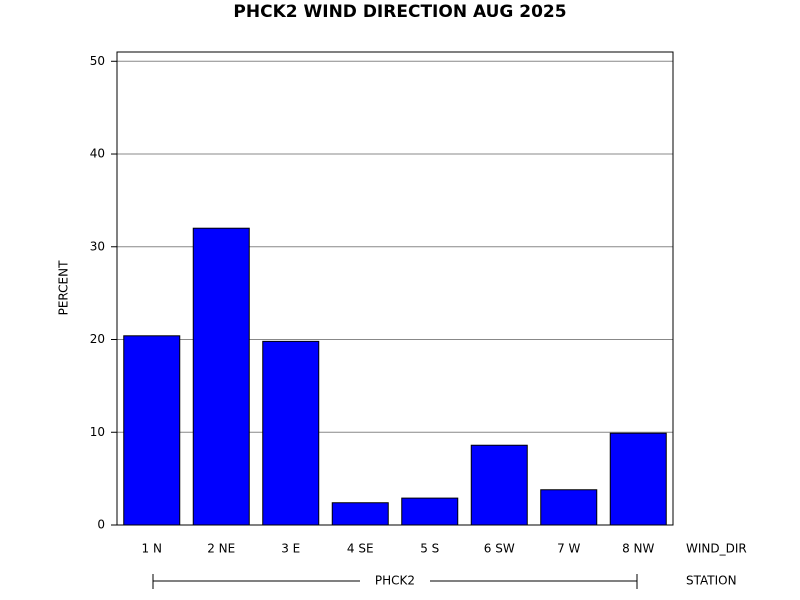 This screenshot has width=800, height=600. Describe the element at coordinates (101, 525) in the screenshot. I see `y-tick-label: 0` at that location.